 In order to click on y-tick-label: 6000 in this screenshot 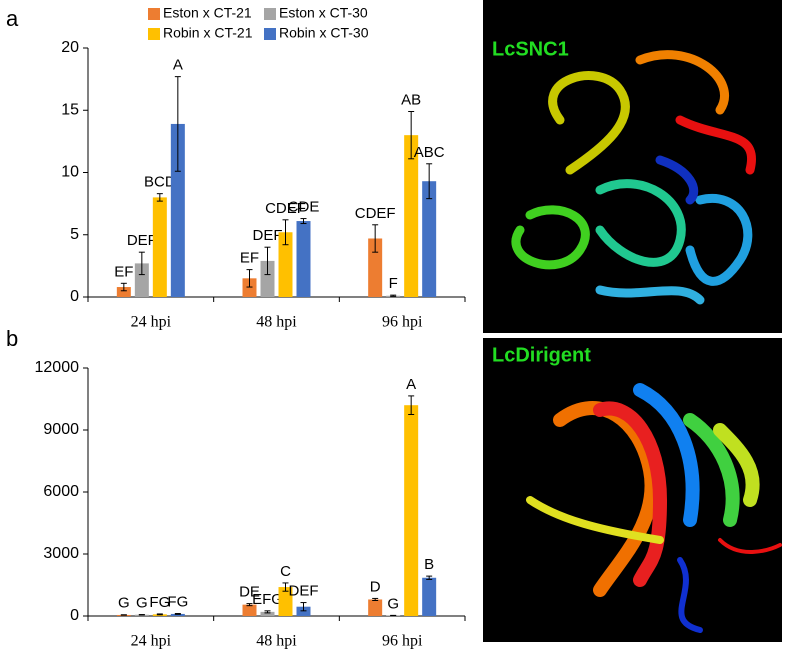, I will do `click(61, 491)`.